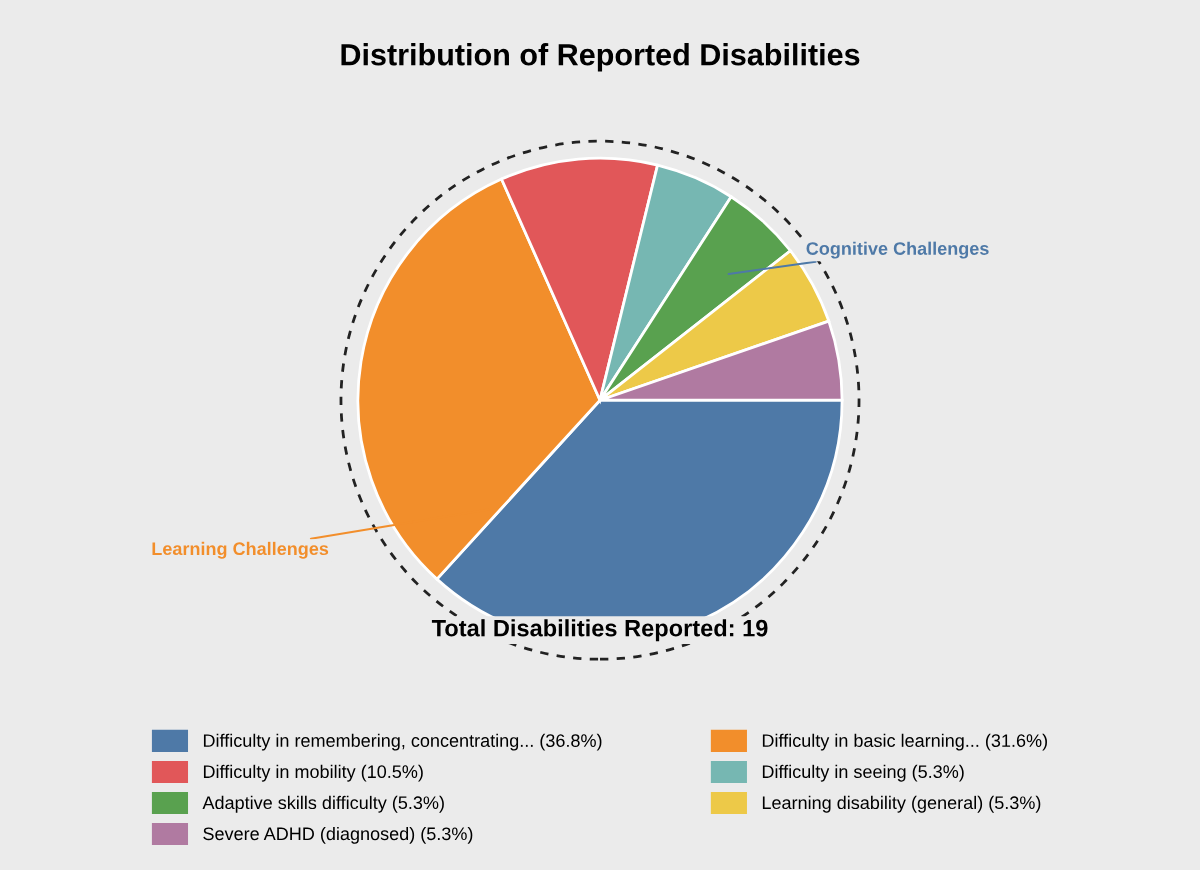  I want to click on legend-label: Difficulty in remembering, concentrating... (36.8%), so click(402, 742).